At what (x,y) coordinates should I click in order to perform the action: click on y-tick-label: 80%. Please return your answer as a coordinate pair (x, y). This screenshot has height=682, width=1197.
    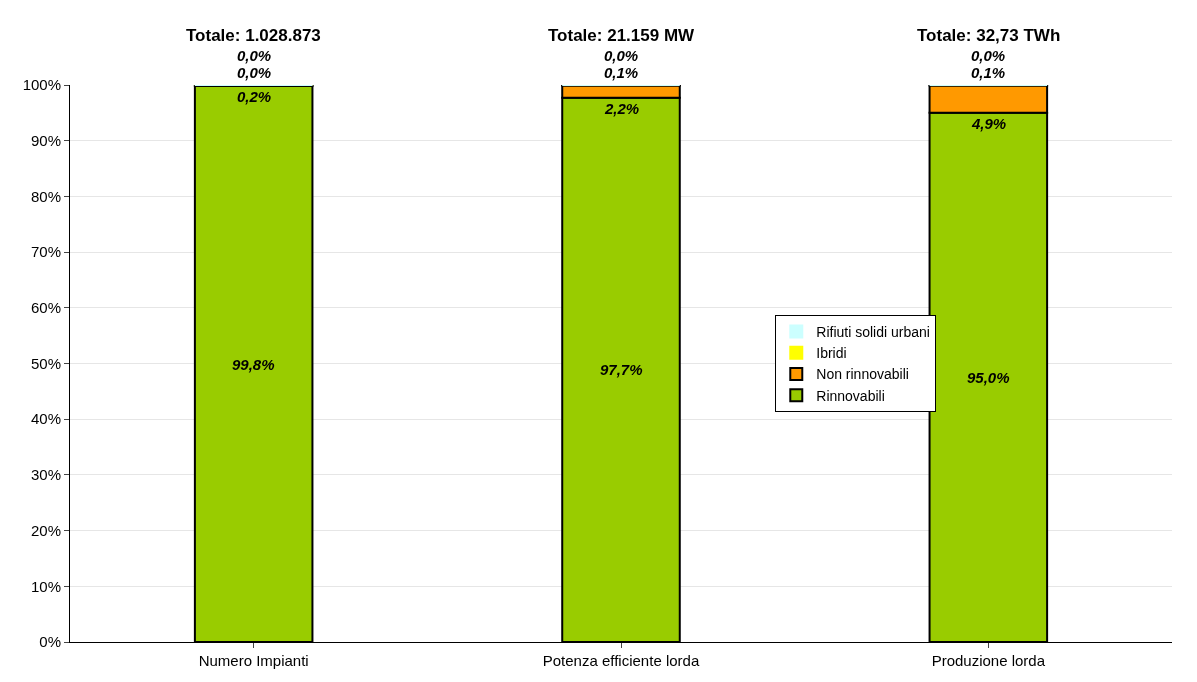
    Looking at the image, I should click on (45, 196).